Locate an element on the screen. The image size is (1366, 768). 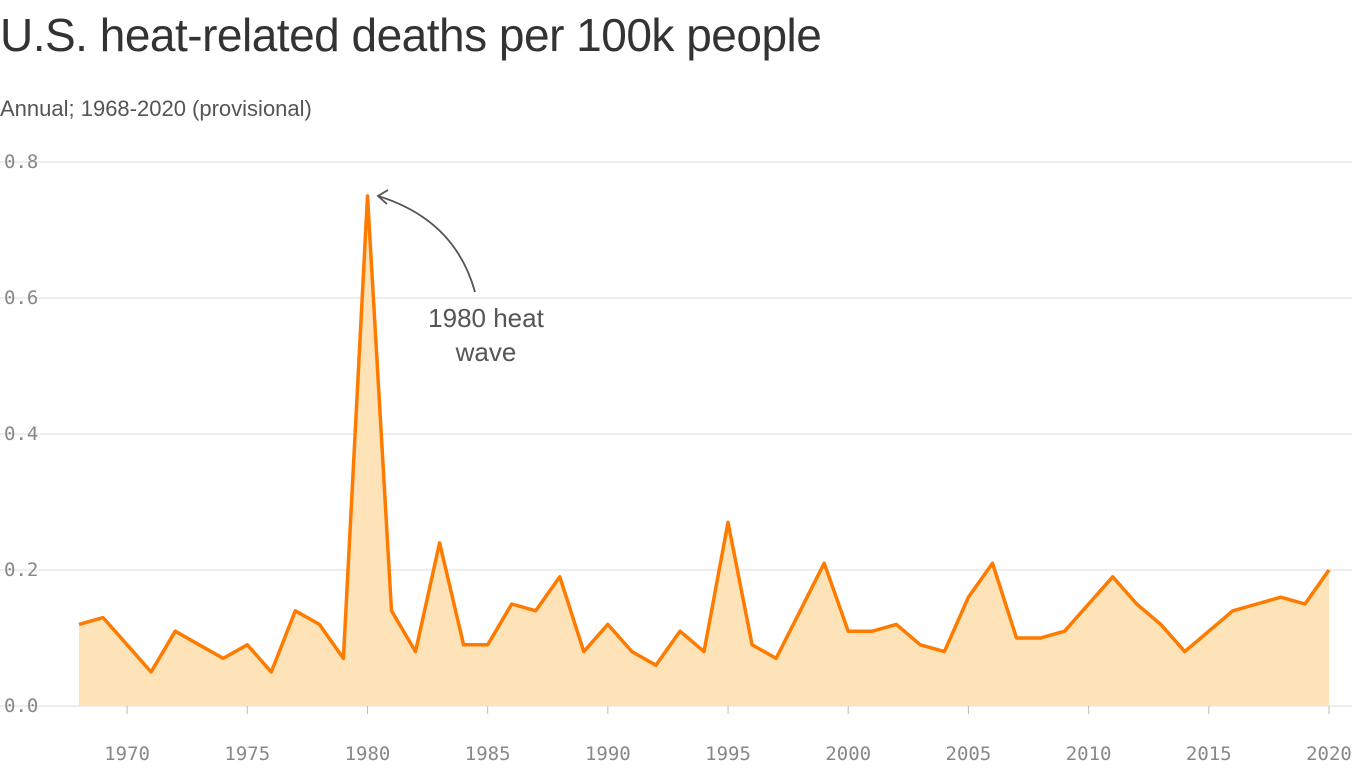
y-tick-label: 0.0 is located at coordinates (21, 706).